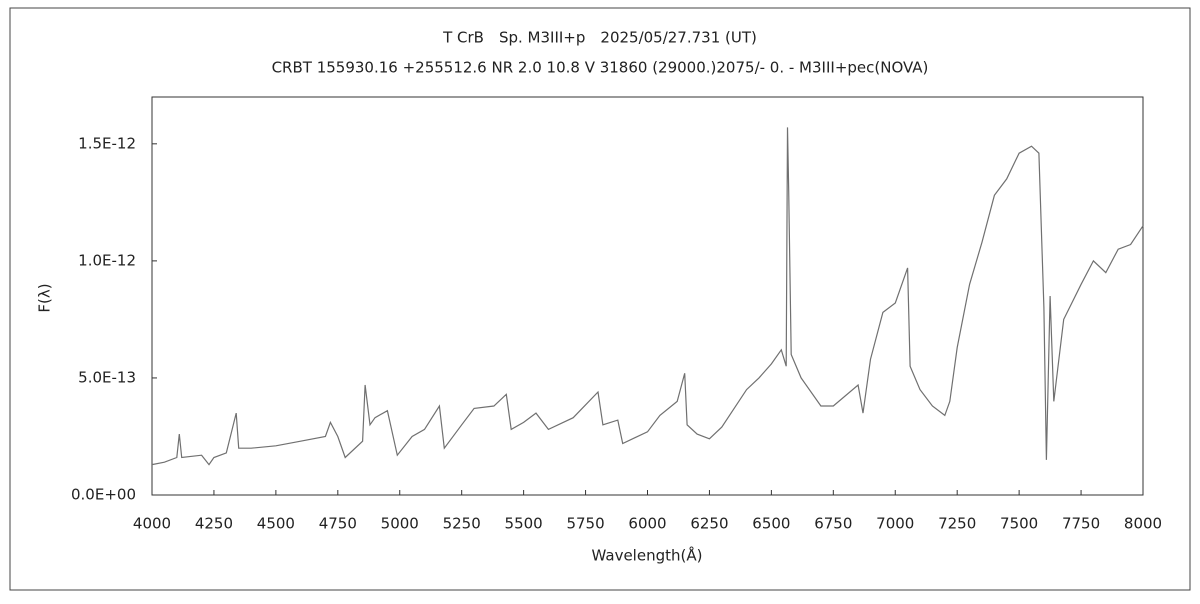 This screenshot has width=1200, height=604. Describe the element at coordinates (585, 524) in the screenshot. I see `x-tick-label: 5750` at that location.